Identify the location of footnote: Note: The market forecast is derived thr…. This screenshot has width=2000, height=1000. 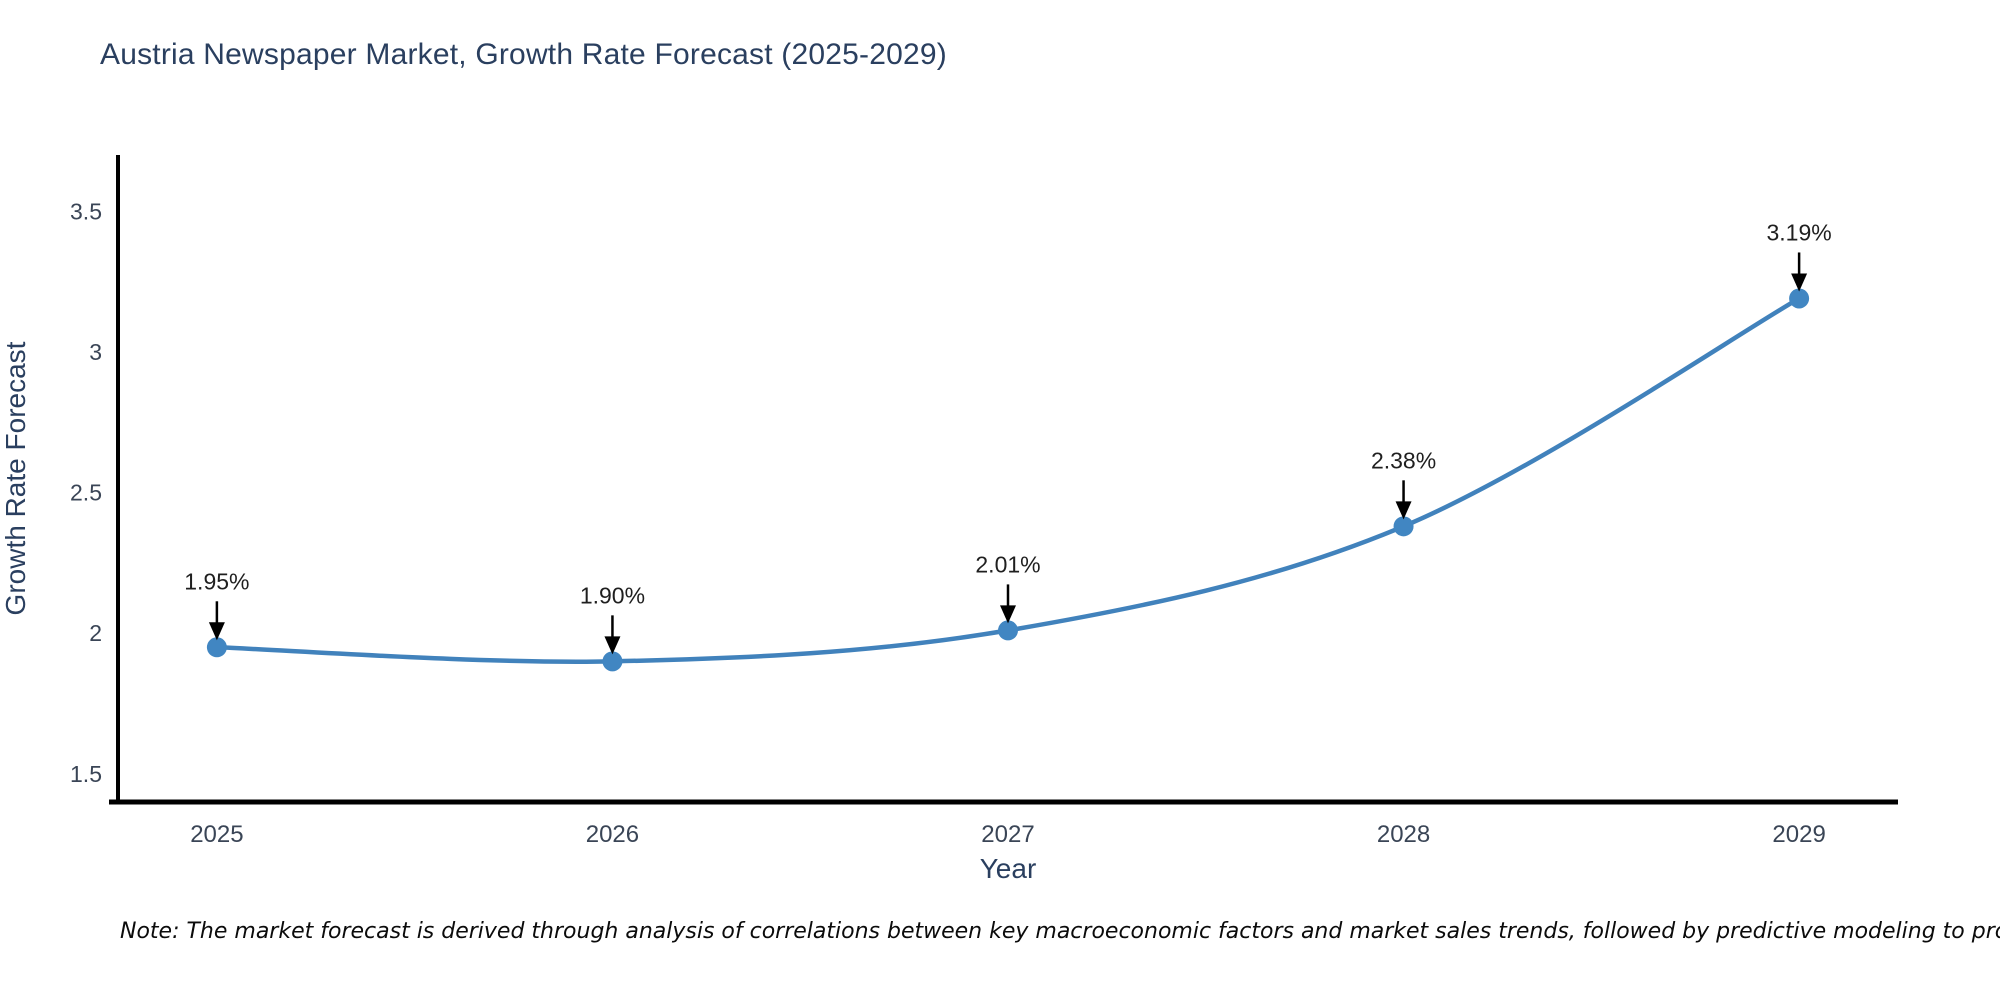
(1060, 931).